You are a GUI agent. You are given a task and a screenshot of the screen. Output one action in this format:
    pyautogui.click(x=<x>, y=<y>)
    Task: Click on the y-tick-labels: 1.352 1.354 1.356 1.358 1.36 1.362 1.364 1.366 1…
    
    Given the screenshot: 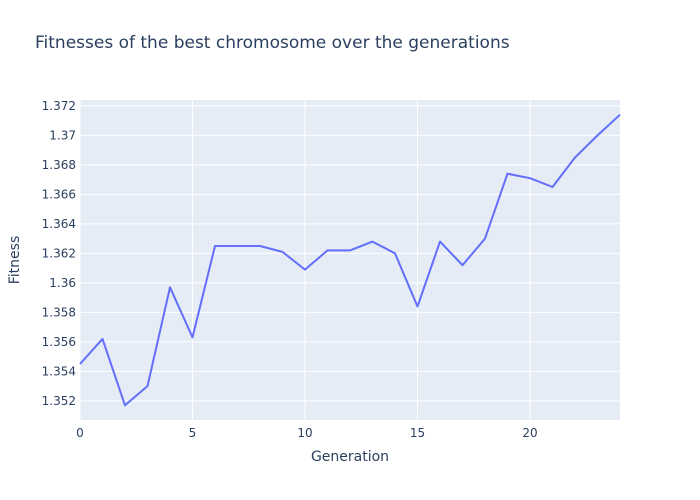 What is the action you would take?
    pyautogui.click(x=59, y=253)
    